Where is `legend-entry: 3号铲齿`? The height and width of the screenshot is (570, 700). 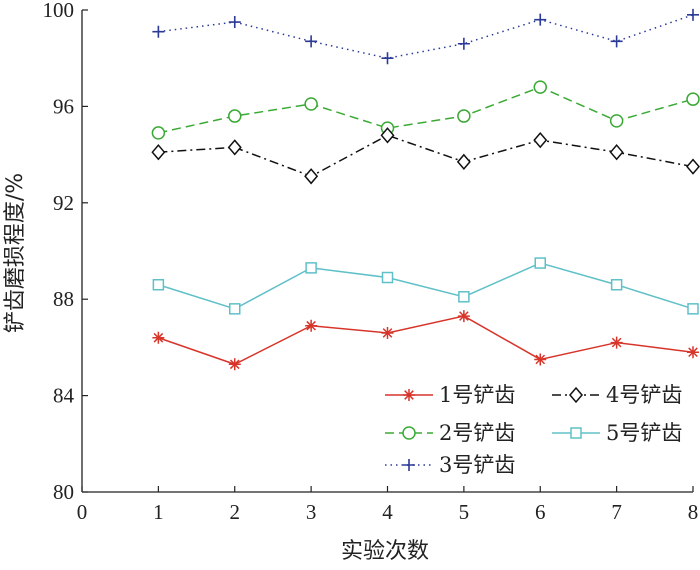
legend-entry: 3号铲齿 is located at coordinates (450, 465).